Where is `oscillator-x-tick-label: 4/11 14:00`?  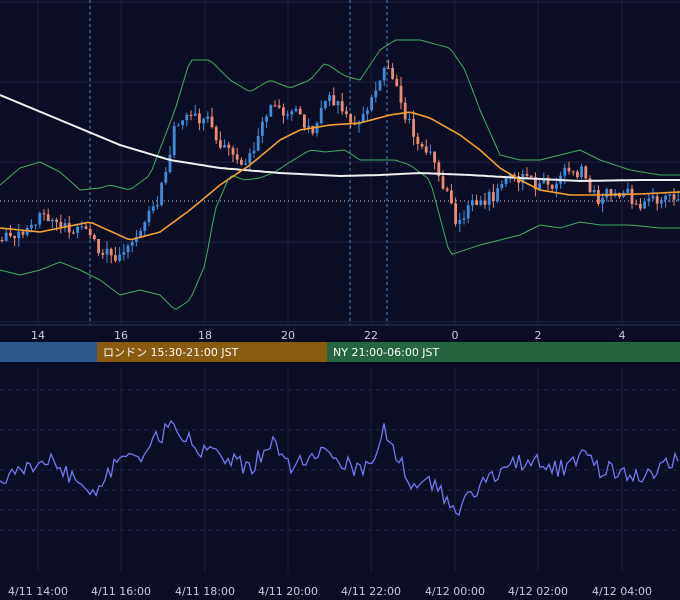 oscillator-x-tick-label: 4/11 14:00 is located at coordinates (38, 591).